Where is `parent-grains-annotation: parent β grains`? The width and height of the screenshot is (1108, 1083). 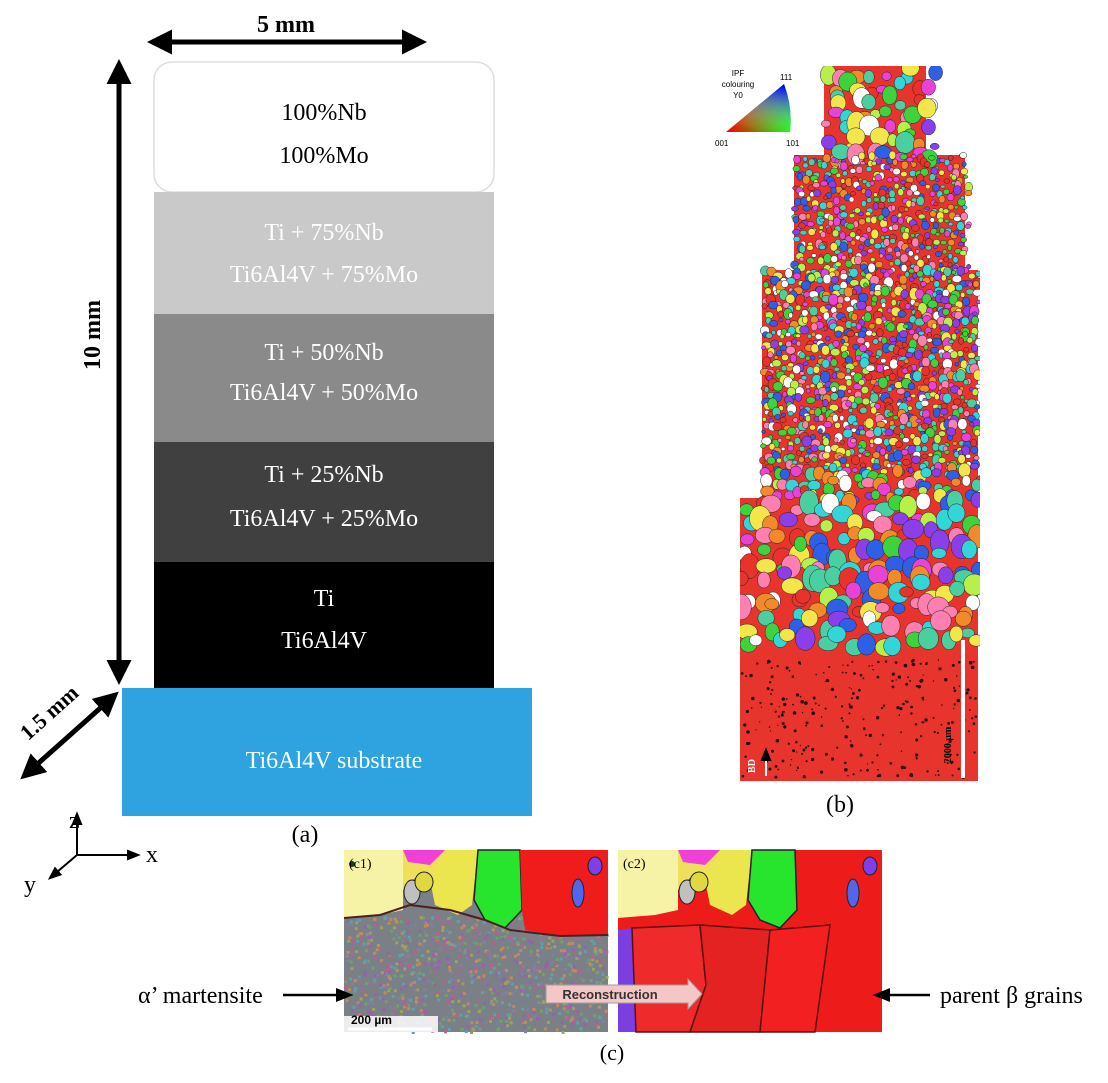
parent-grains-annotation: parent β grains is located at coordinates (1011, 996).